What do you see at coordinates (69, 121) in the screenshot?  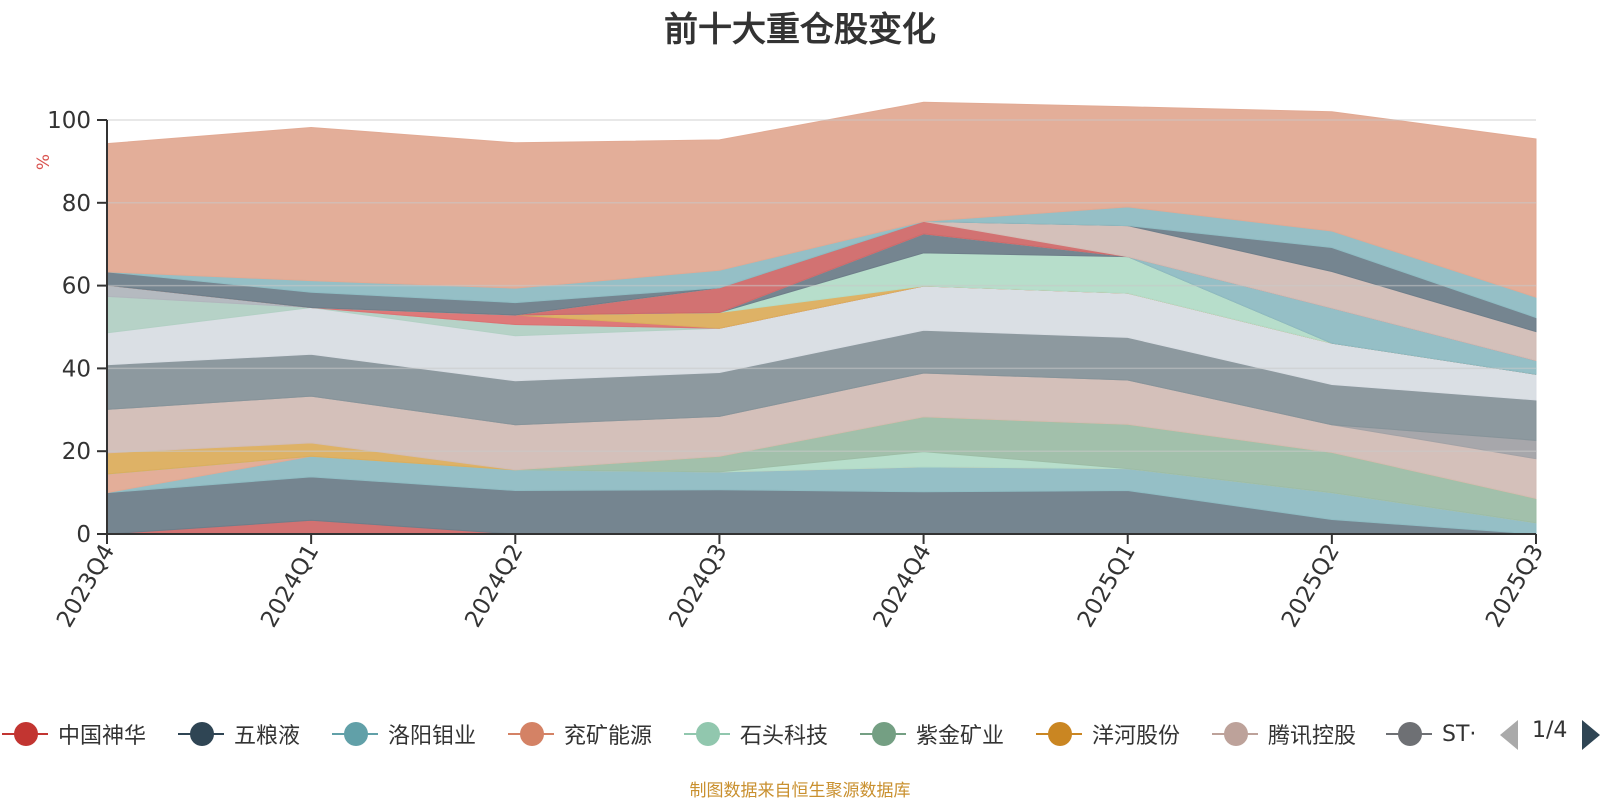 I see `y-tick-label: 100` at bounding box center [69, 121].